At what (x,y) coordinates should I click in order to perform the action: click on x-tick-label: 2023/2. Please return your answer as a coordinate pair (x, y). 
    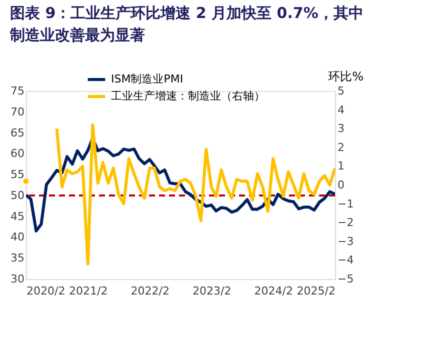
    Looking at the image, I should click on (212, 291).